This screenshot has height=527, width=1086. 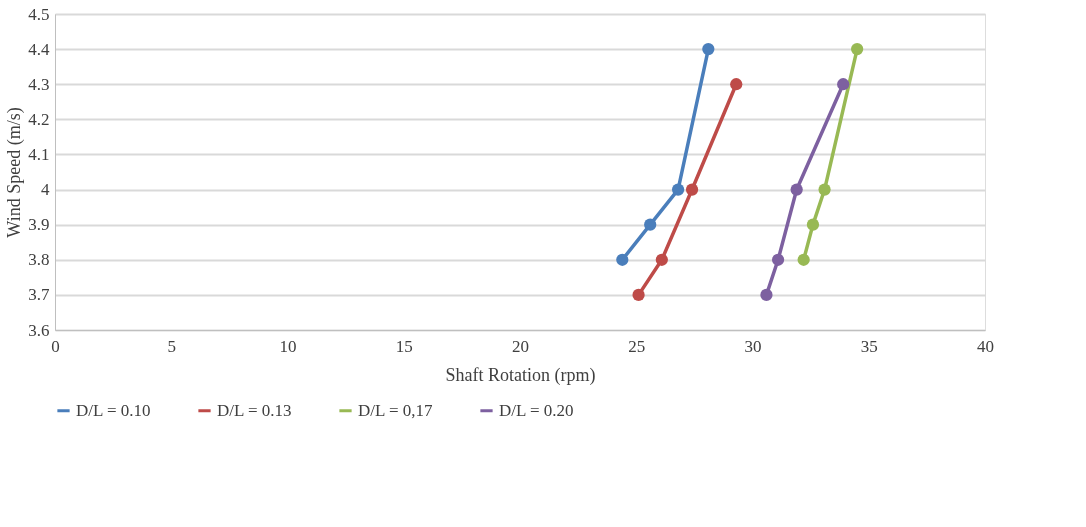 What do you see at coordinates (39, 84) in the screenshot?
I see `y-tick-label: 4.3` at bounding box center [39, 84].